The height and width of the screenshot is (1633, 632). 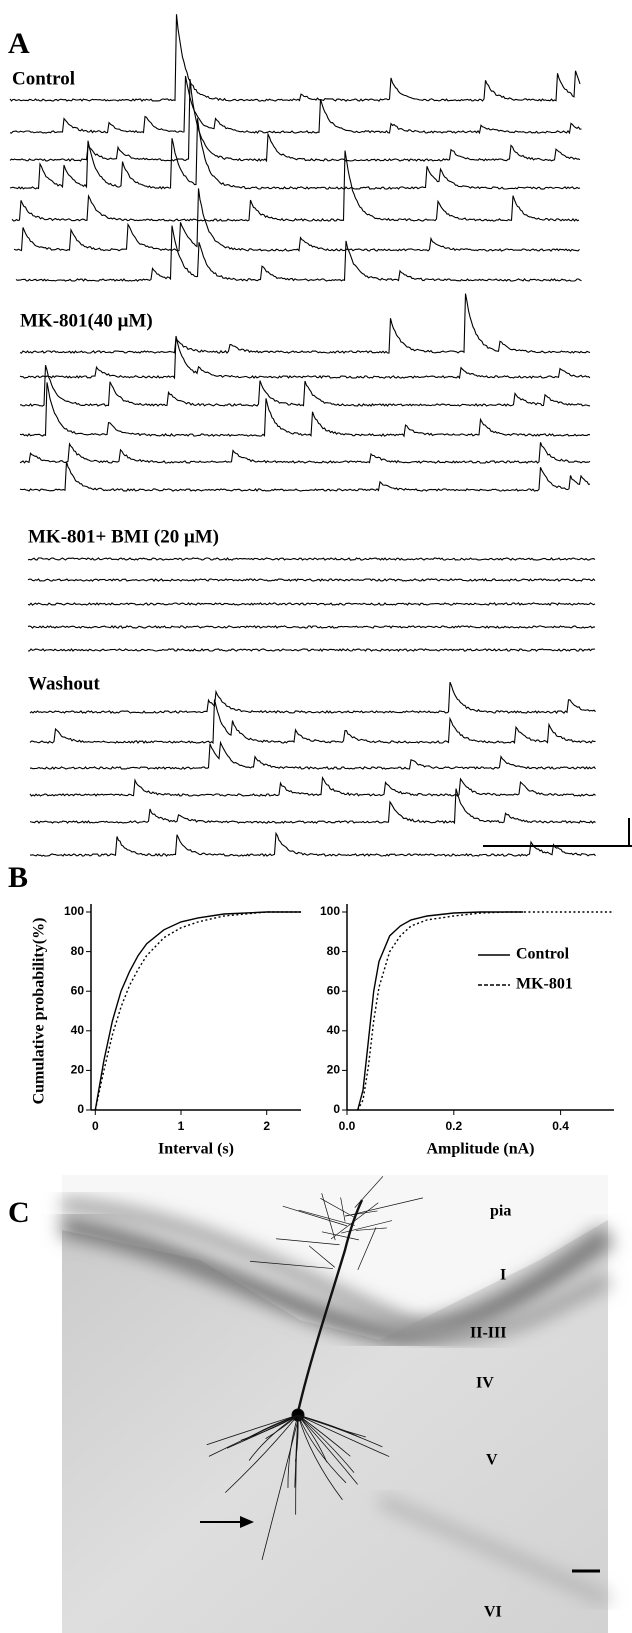 What do you see at coordinates (492, 1460) in the screenshot?
I see `layer-label: V` at bounding box center [492, 1460].